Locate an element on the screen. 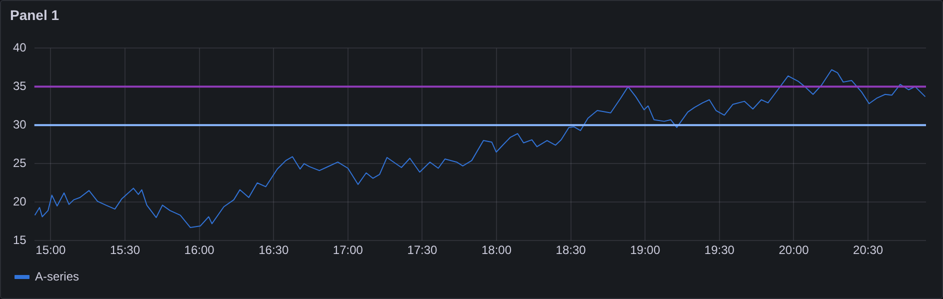 The width and height of the screenshot is (943, 299). x-tick-label: 15:30 is located at coordinates (125, 250).